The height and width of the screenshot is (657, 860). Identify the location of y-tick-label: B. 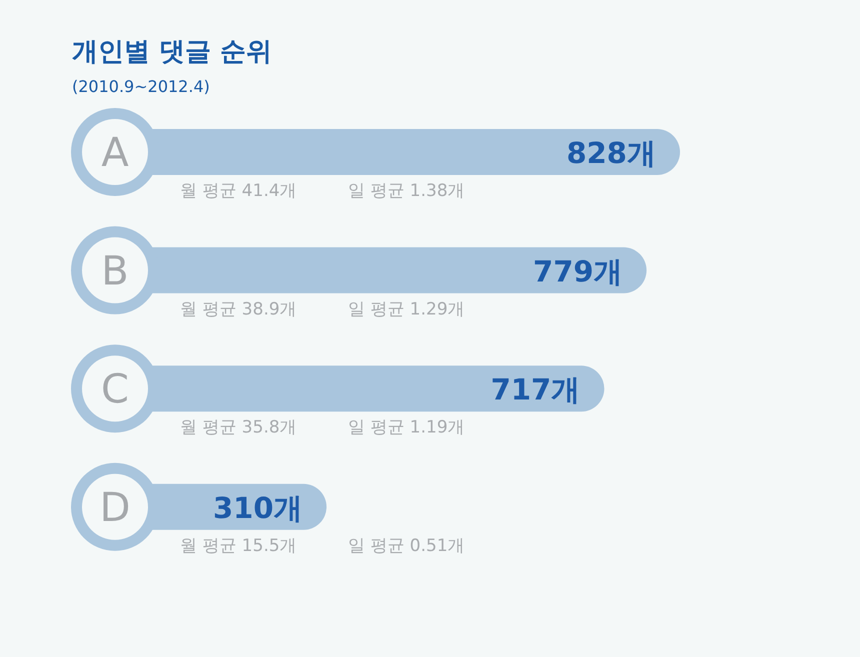
(115, 271).